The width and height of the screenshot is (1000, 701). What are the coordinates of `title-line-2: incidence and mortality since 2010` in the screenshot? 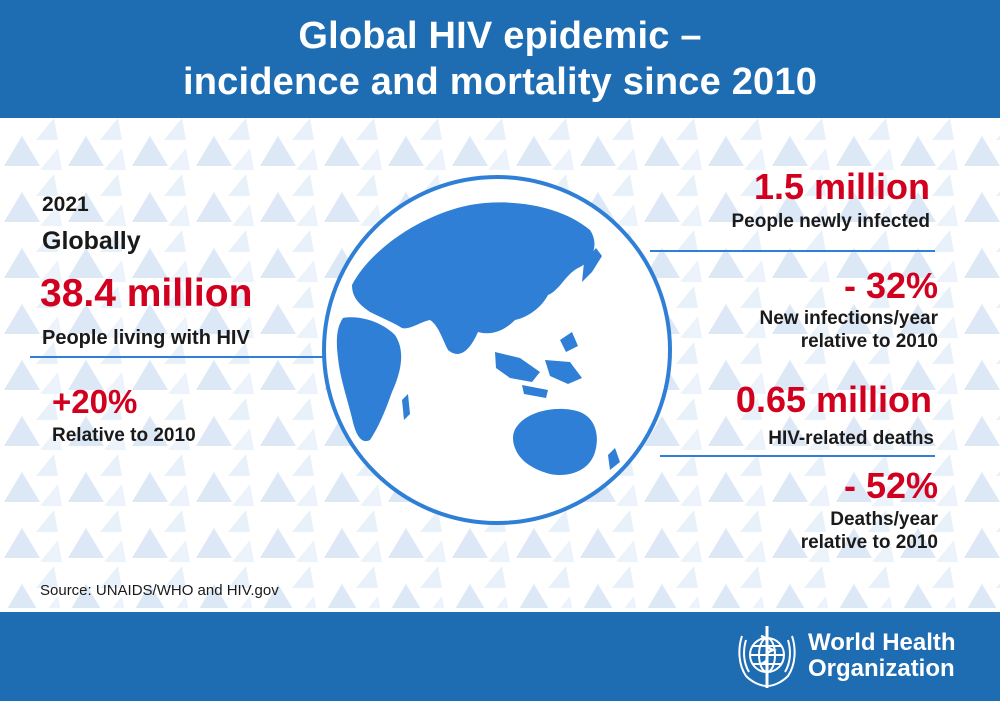 It's located at (500, 82).